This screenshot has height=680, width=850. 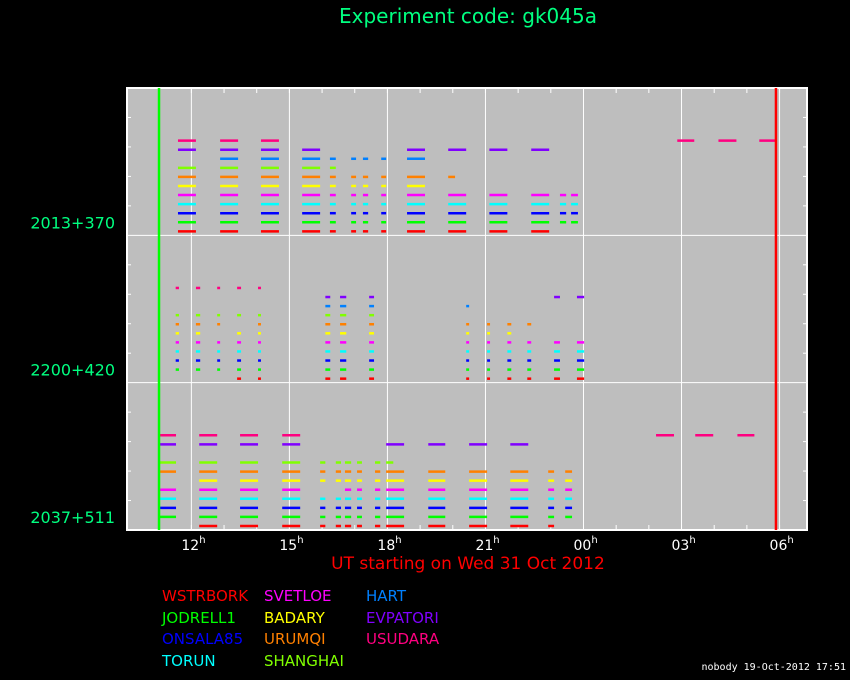 What do you see at coordinates (199, 617) in the screenshot?
I see `legend-item-jodrell1: JODRELL1` at bounding box center [199, 617].